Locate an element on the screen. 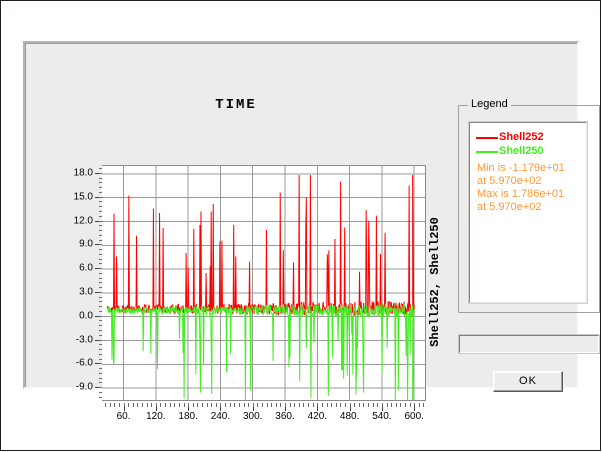 The height and width of the screenshot is (452, 602). x-tick-label: 120. is located at coordinates (156, 416).